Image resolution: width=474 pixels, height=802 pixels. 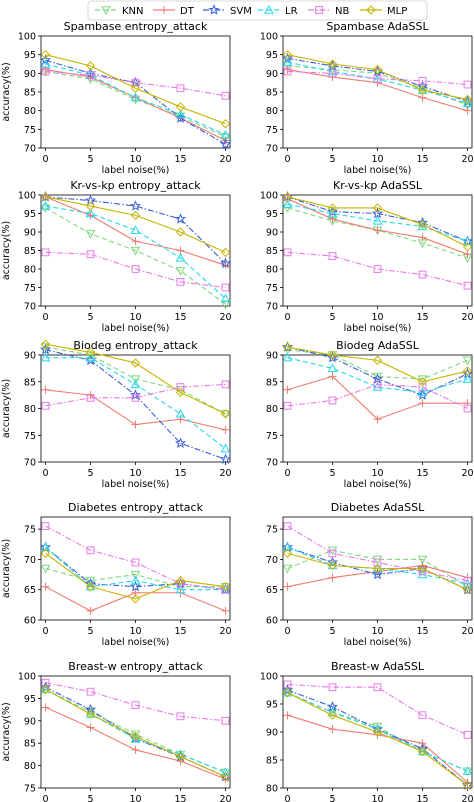 What do you see at coordinates (383, 11) in the screenshot?
I see `legend-entry-mlp: MLP` at bounding box center [383, 11].